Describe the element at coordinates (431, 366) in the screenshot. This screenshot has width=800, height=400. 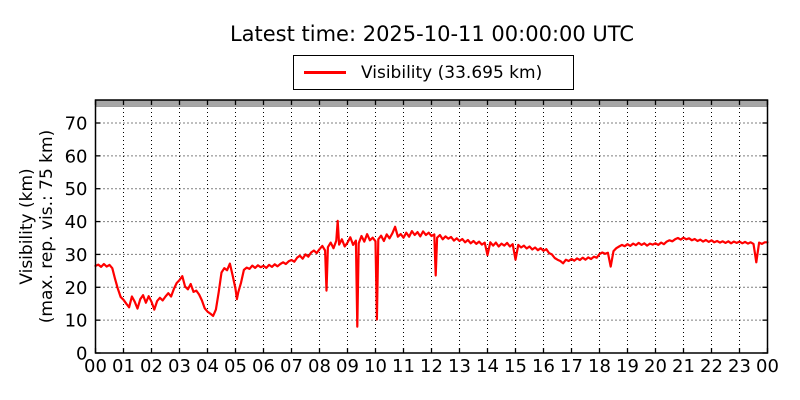
I see `x-tick-label: 12` at that location.